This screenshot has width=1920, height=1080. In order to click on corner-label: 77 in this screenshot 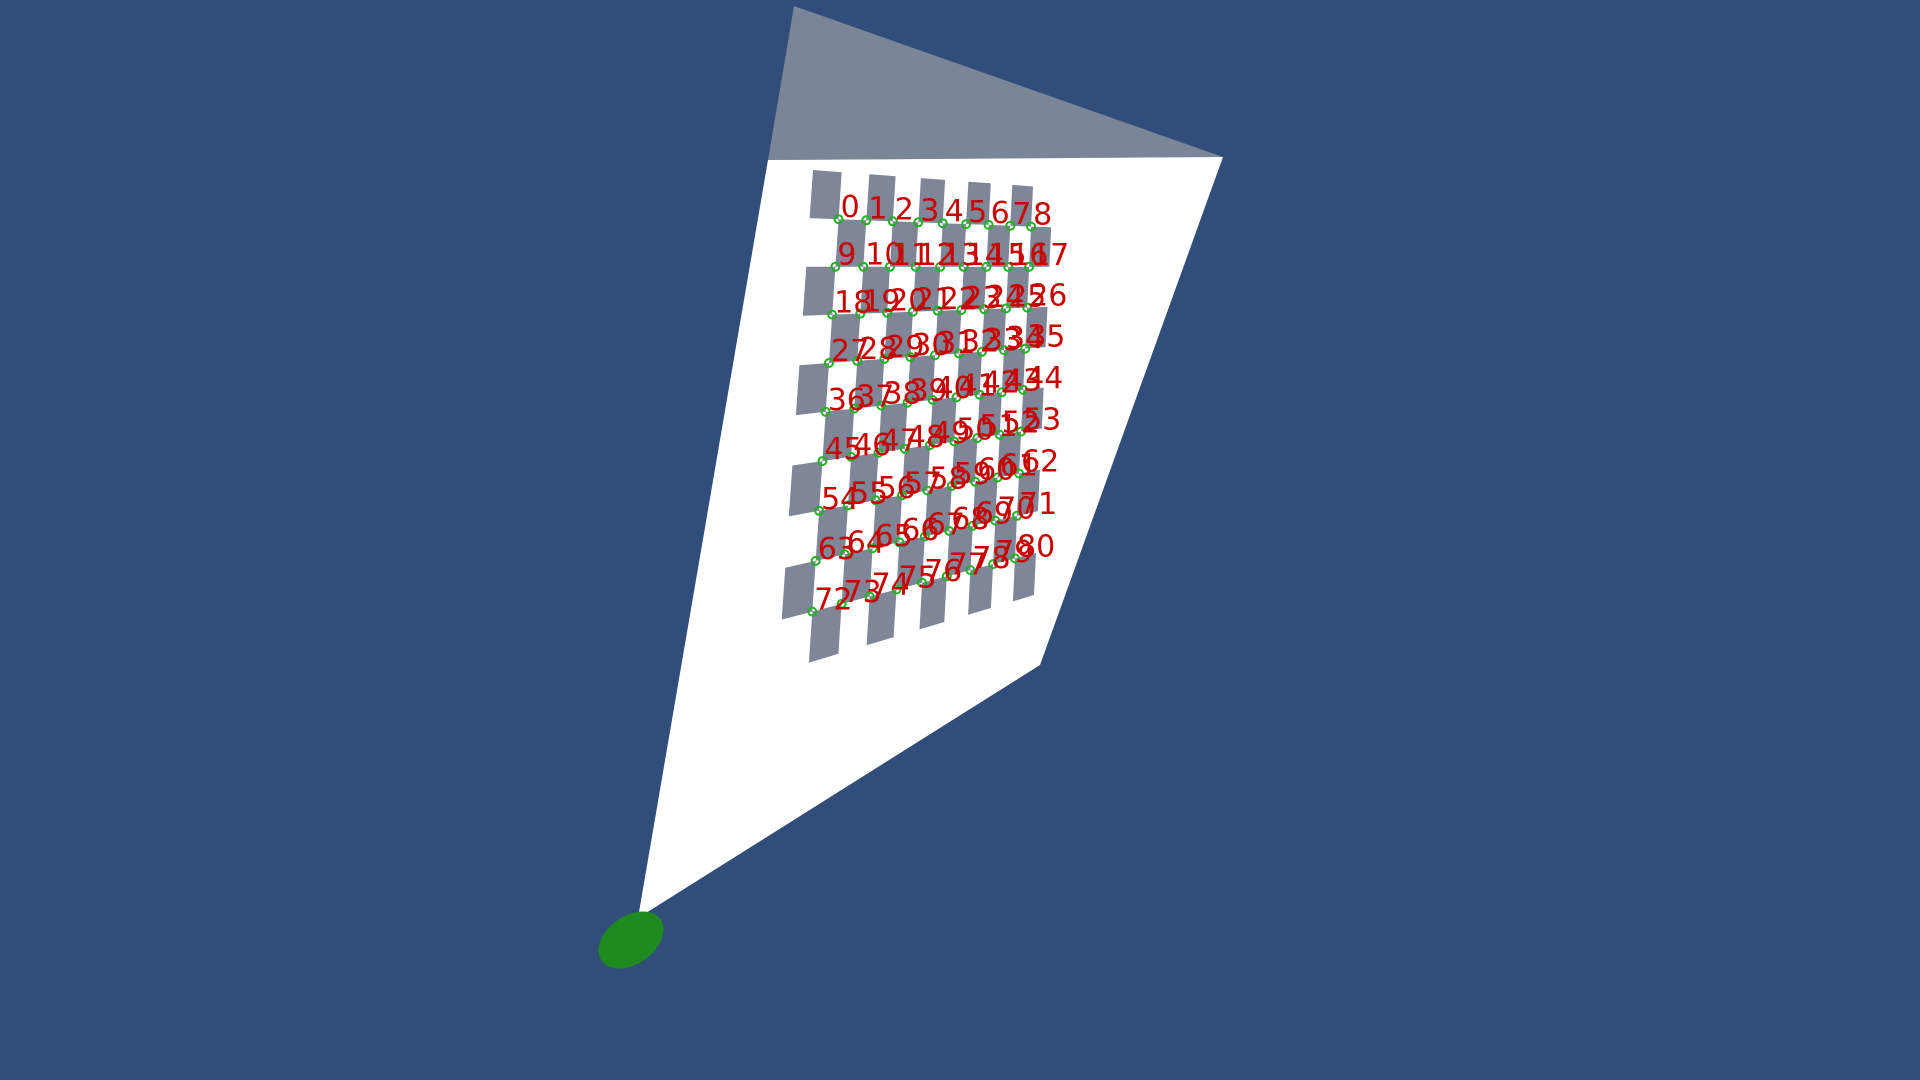, I will do `click(968, 564)`.